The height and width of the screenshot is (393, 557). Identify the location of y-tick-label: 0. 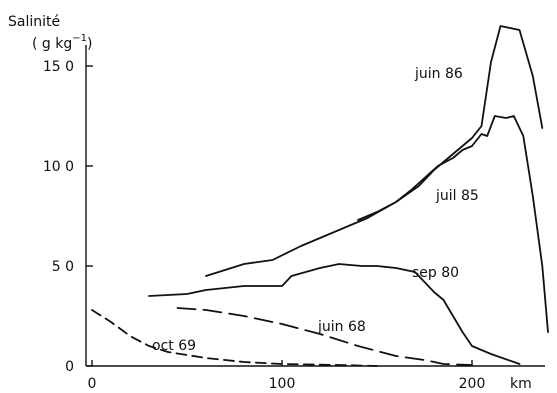
(69, 367).